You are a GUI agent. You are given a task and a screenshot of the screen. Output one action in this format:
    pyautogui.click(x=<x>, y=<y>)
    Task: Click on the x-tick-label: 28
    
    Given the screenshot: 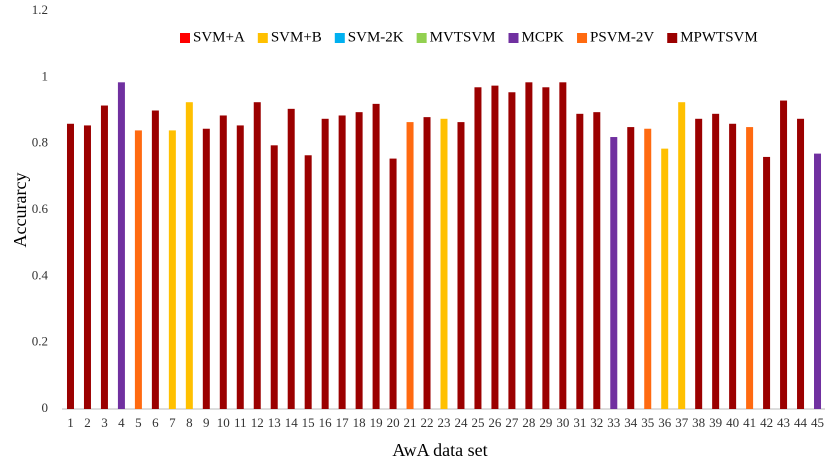 What is the action you would take?
    pyautogui.click(x=528, y=422)
    